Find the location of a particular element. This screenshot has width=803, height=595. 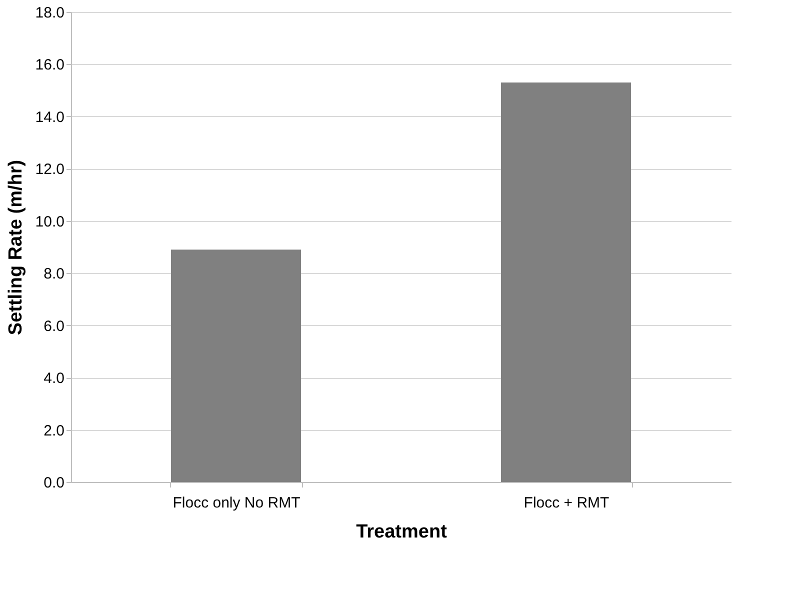

y-tick-label: 6.0 is located at coordinates (54, 326).